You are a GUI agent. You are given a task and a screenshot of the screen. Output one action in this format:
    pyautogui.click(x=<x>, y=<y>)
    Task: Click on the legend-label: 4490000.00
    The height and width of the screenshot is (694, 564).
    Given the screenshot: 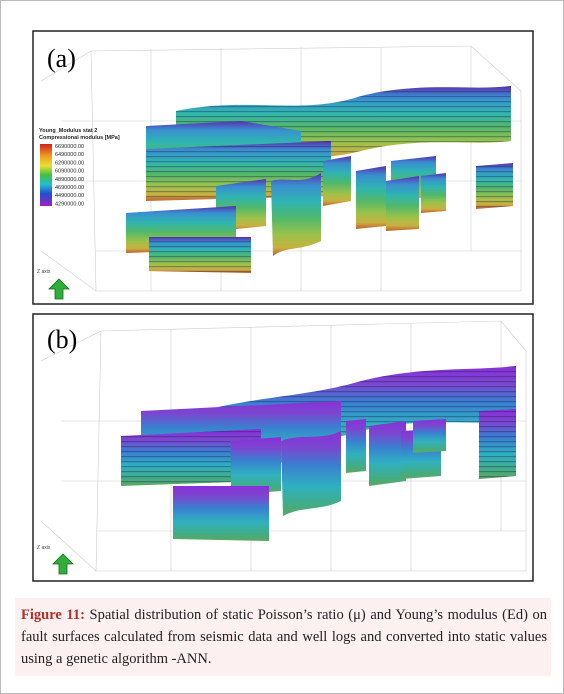 What is the action you would take?
    pyautogui.click(x=69, y=196)
    